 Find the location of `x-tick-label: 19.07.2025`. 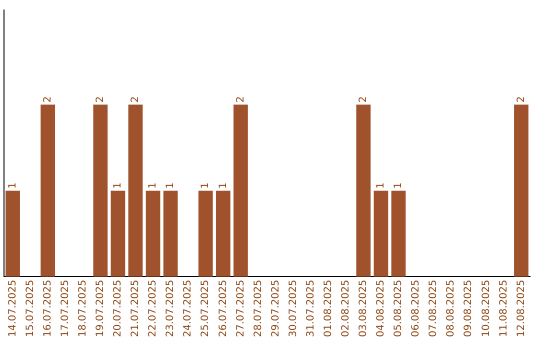

x-tick-label: 19.07.2025 is located at coordinates (100, 309).